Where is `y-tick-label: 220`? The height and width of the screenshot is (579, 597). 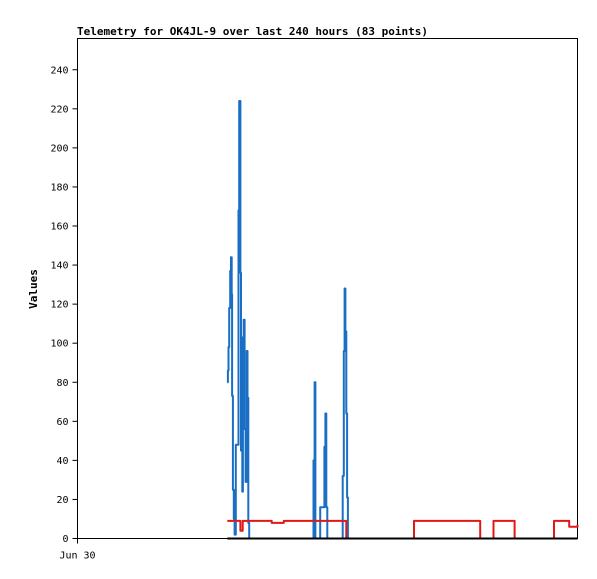
y-tick-label: 220 is located at coordinates (59, 109).